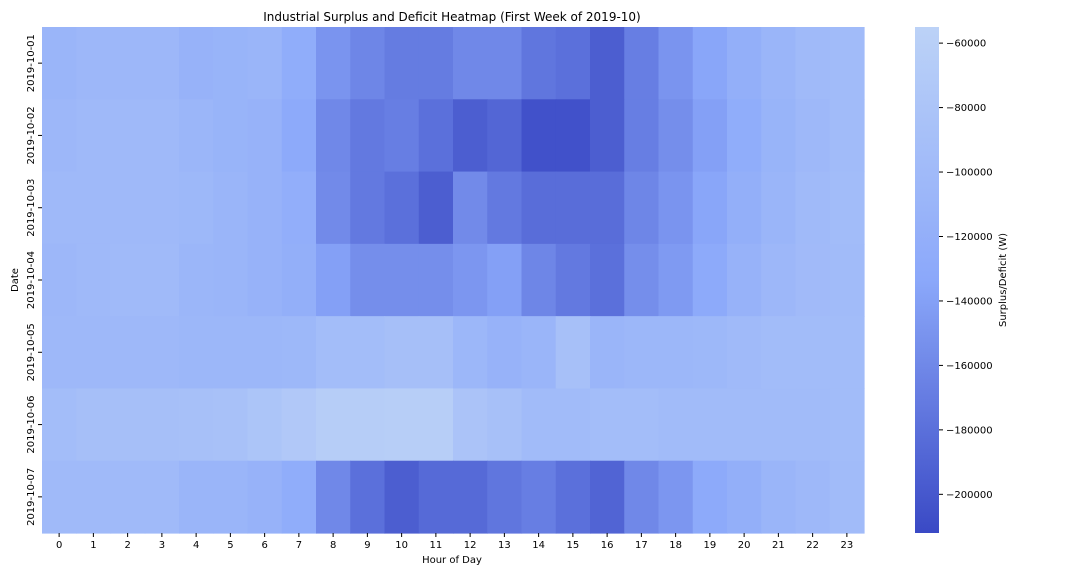 The height and width of the screenshot is (576, 1080). I want to click on colorbar, so click(927, 280).